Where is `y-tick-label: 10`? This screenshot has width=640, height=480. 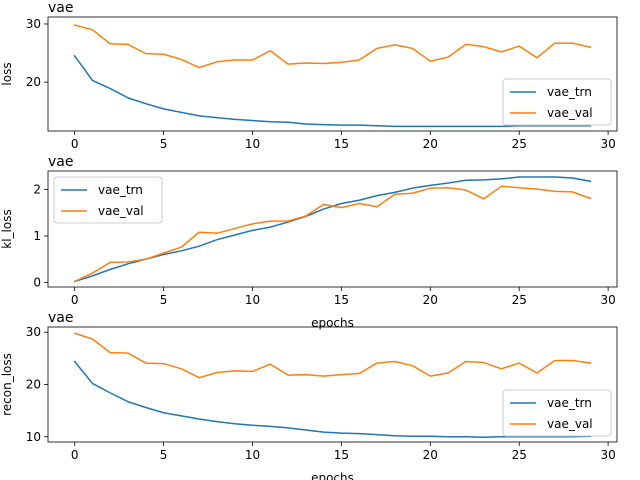 y-tick-label: 10 is located at coordinates (33, 437).